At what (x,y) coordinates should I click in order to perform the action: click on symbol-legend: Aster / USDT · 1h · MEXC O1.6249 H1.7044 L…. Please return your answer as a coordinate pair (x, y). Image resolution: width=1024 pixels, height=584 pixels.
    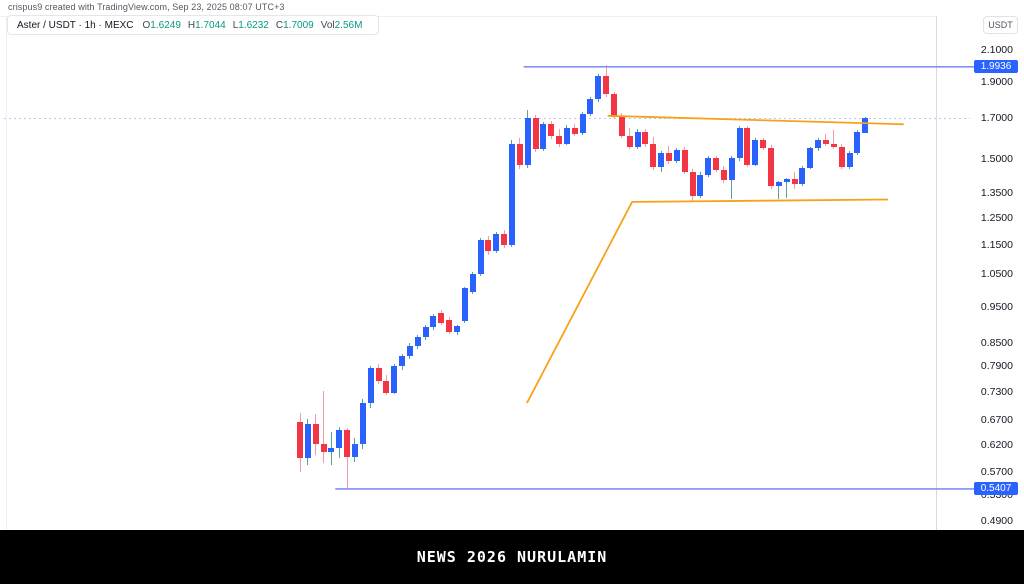
    Looking at the image, I should click on (193, 25).